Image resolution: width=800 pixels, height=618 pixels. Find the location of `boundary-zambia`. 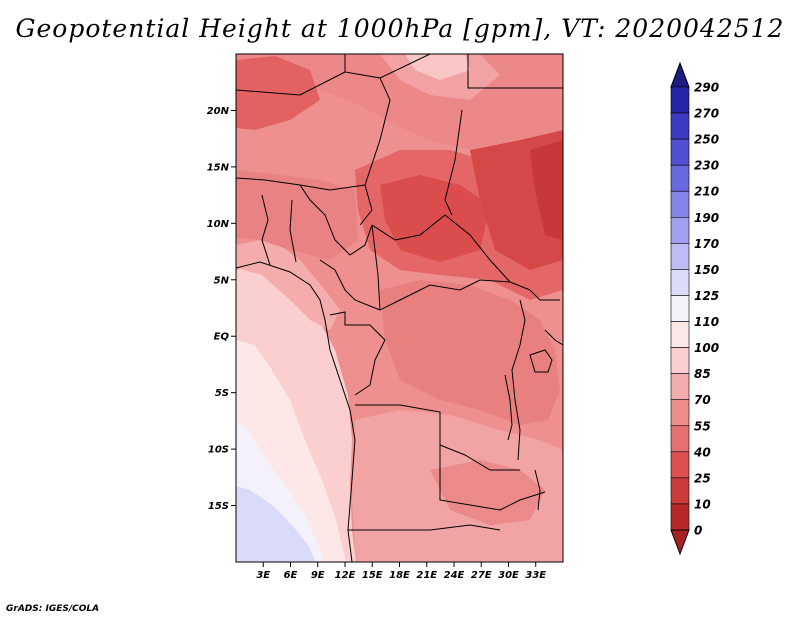

boundary-zambia is located at coordinates (507, 501).